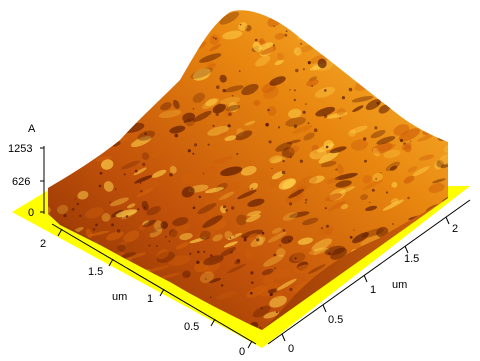 The width and height of the screenshot is (480, 361). Describe the element at coordinates (150, 299) in the screenshot. I see `x-tick-label: 1` at that location.